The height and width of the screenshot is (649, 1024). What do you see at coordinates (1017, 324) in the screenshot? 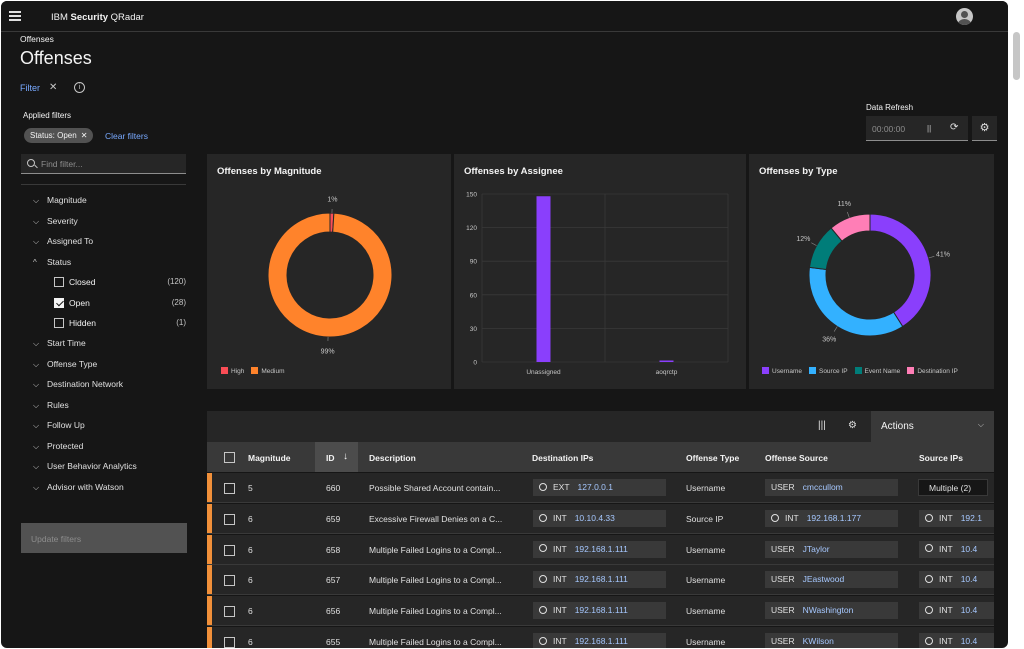
I see `page-scrollbar` at bounding box center [1017, 324].